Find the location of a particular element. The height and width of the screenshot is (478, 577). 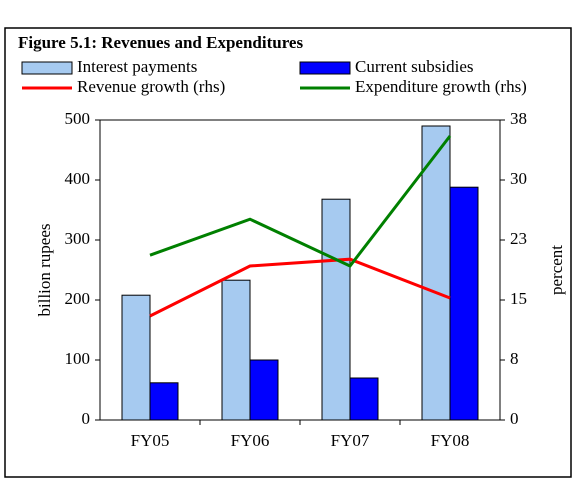

x-tick-label: FY08 is located at coordinates (450, 440).